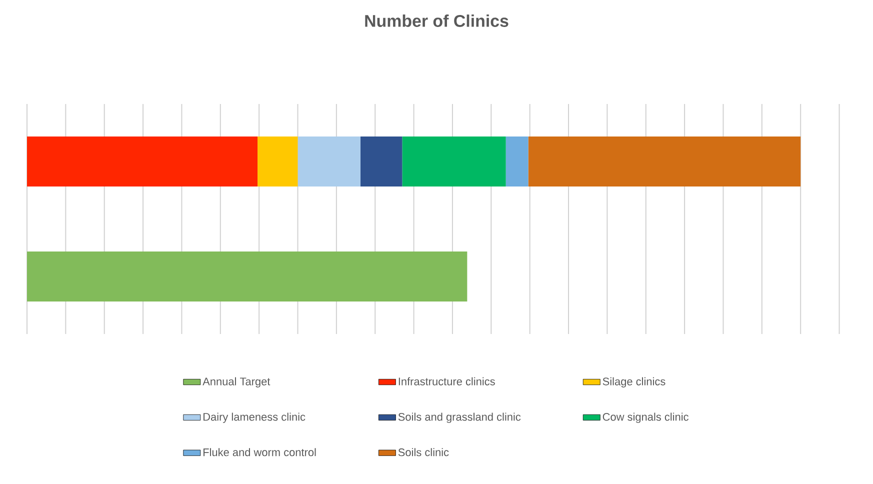  I want to click on legend-label: Fluke and worm control, so click(260, 452).